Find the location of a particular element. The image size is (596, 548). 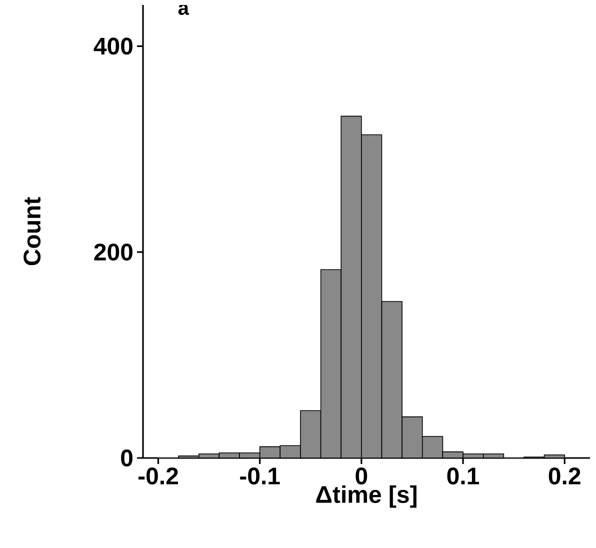

x-tick-label: 0 is located at coordinates (362, 476).